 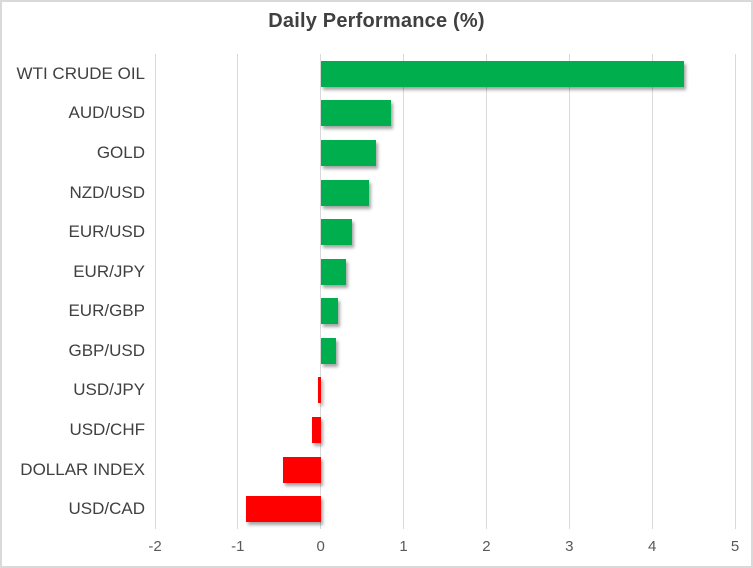 I want to click on x-tick-label: 3, so click(x=569, y=546).